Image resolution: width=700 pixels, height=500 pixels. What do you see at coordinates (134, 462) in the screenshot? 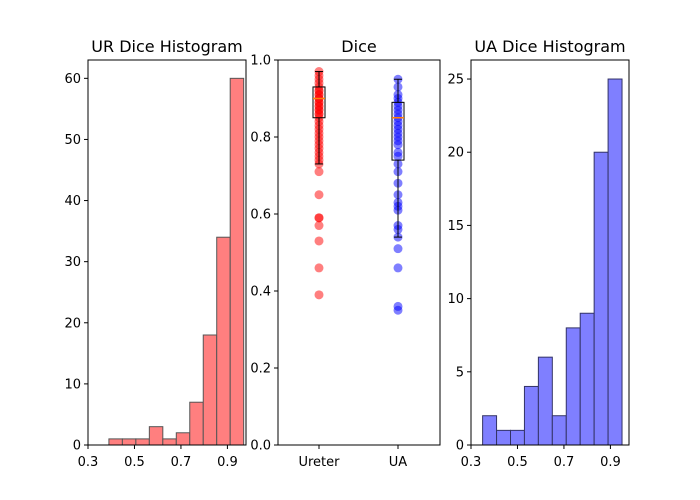
I see `ur-histogram-x-tick-label: 0.5` at bounding box center [134, 462].